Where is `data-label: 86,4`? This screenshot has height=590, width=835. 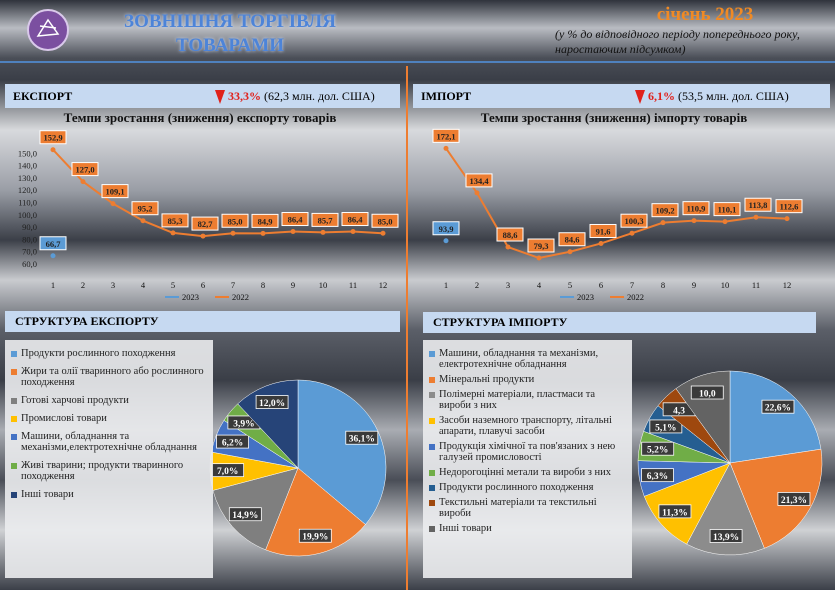 data-label: 86,4 is located at coordinates (296, 220).